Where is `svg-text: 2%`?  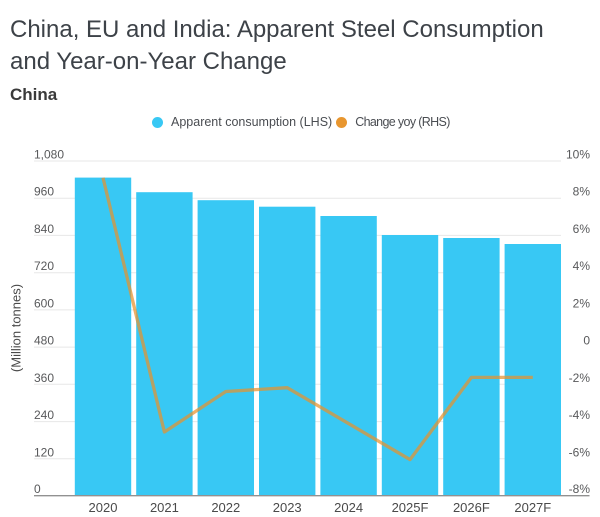 svg-text: 2% is located at coordinates (582, 303).